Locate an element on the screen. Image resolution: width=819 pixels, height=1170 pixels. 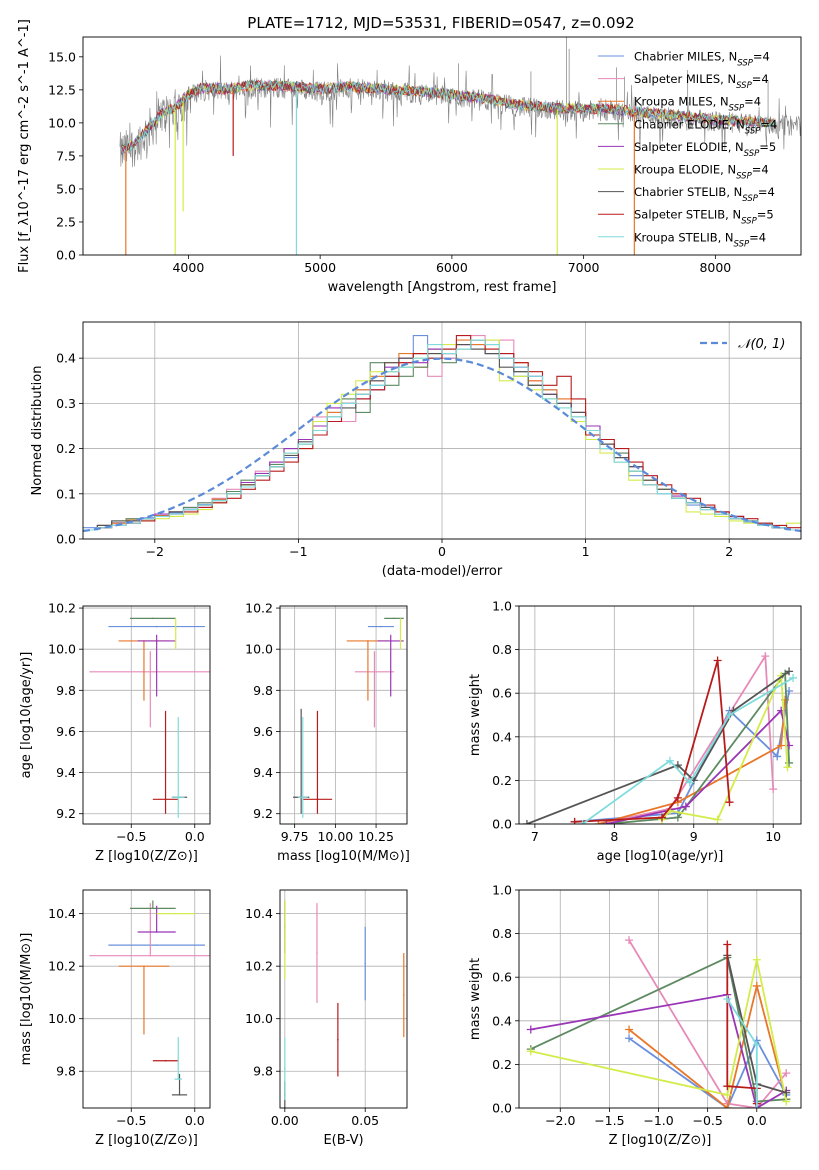
y-tick-label: 15.0 is located at coordinates (62, 56).